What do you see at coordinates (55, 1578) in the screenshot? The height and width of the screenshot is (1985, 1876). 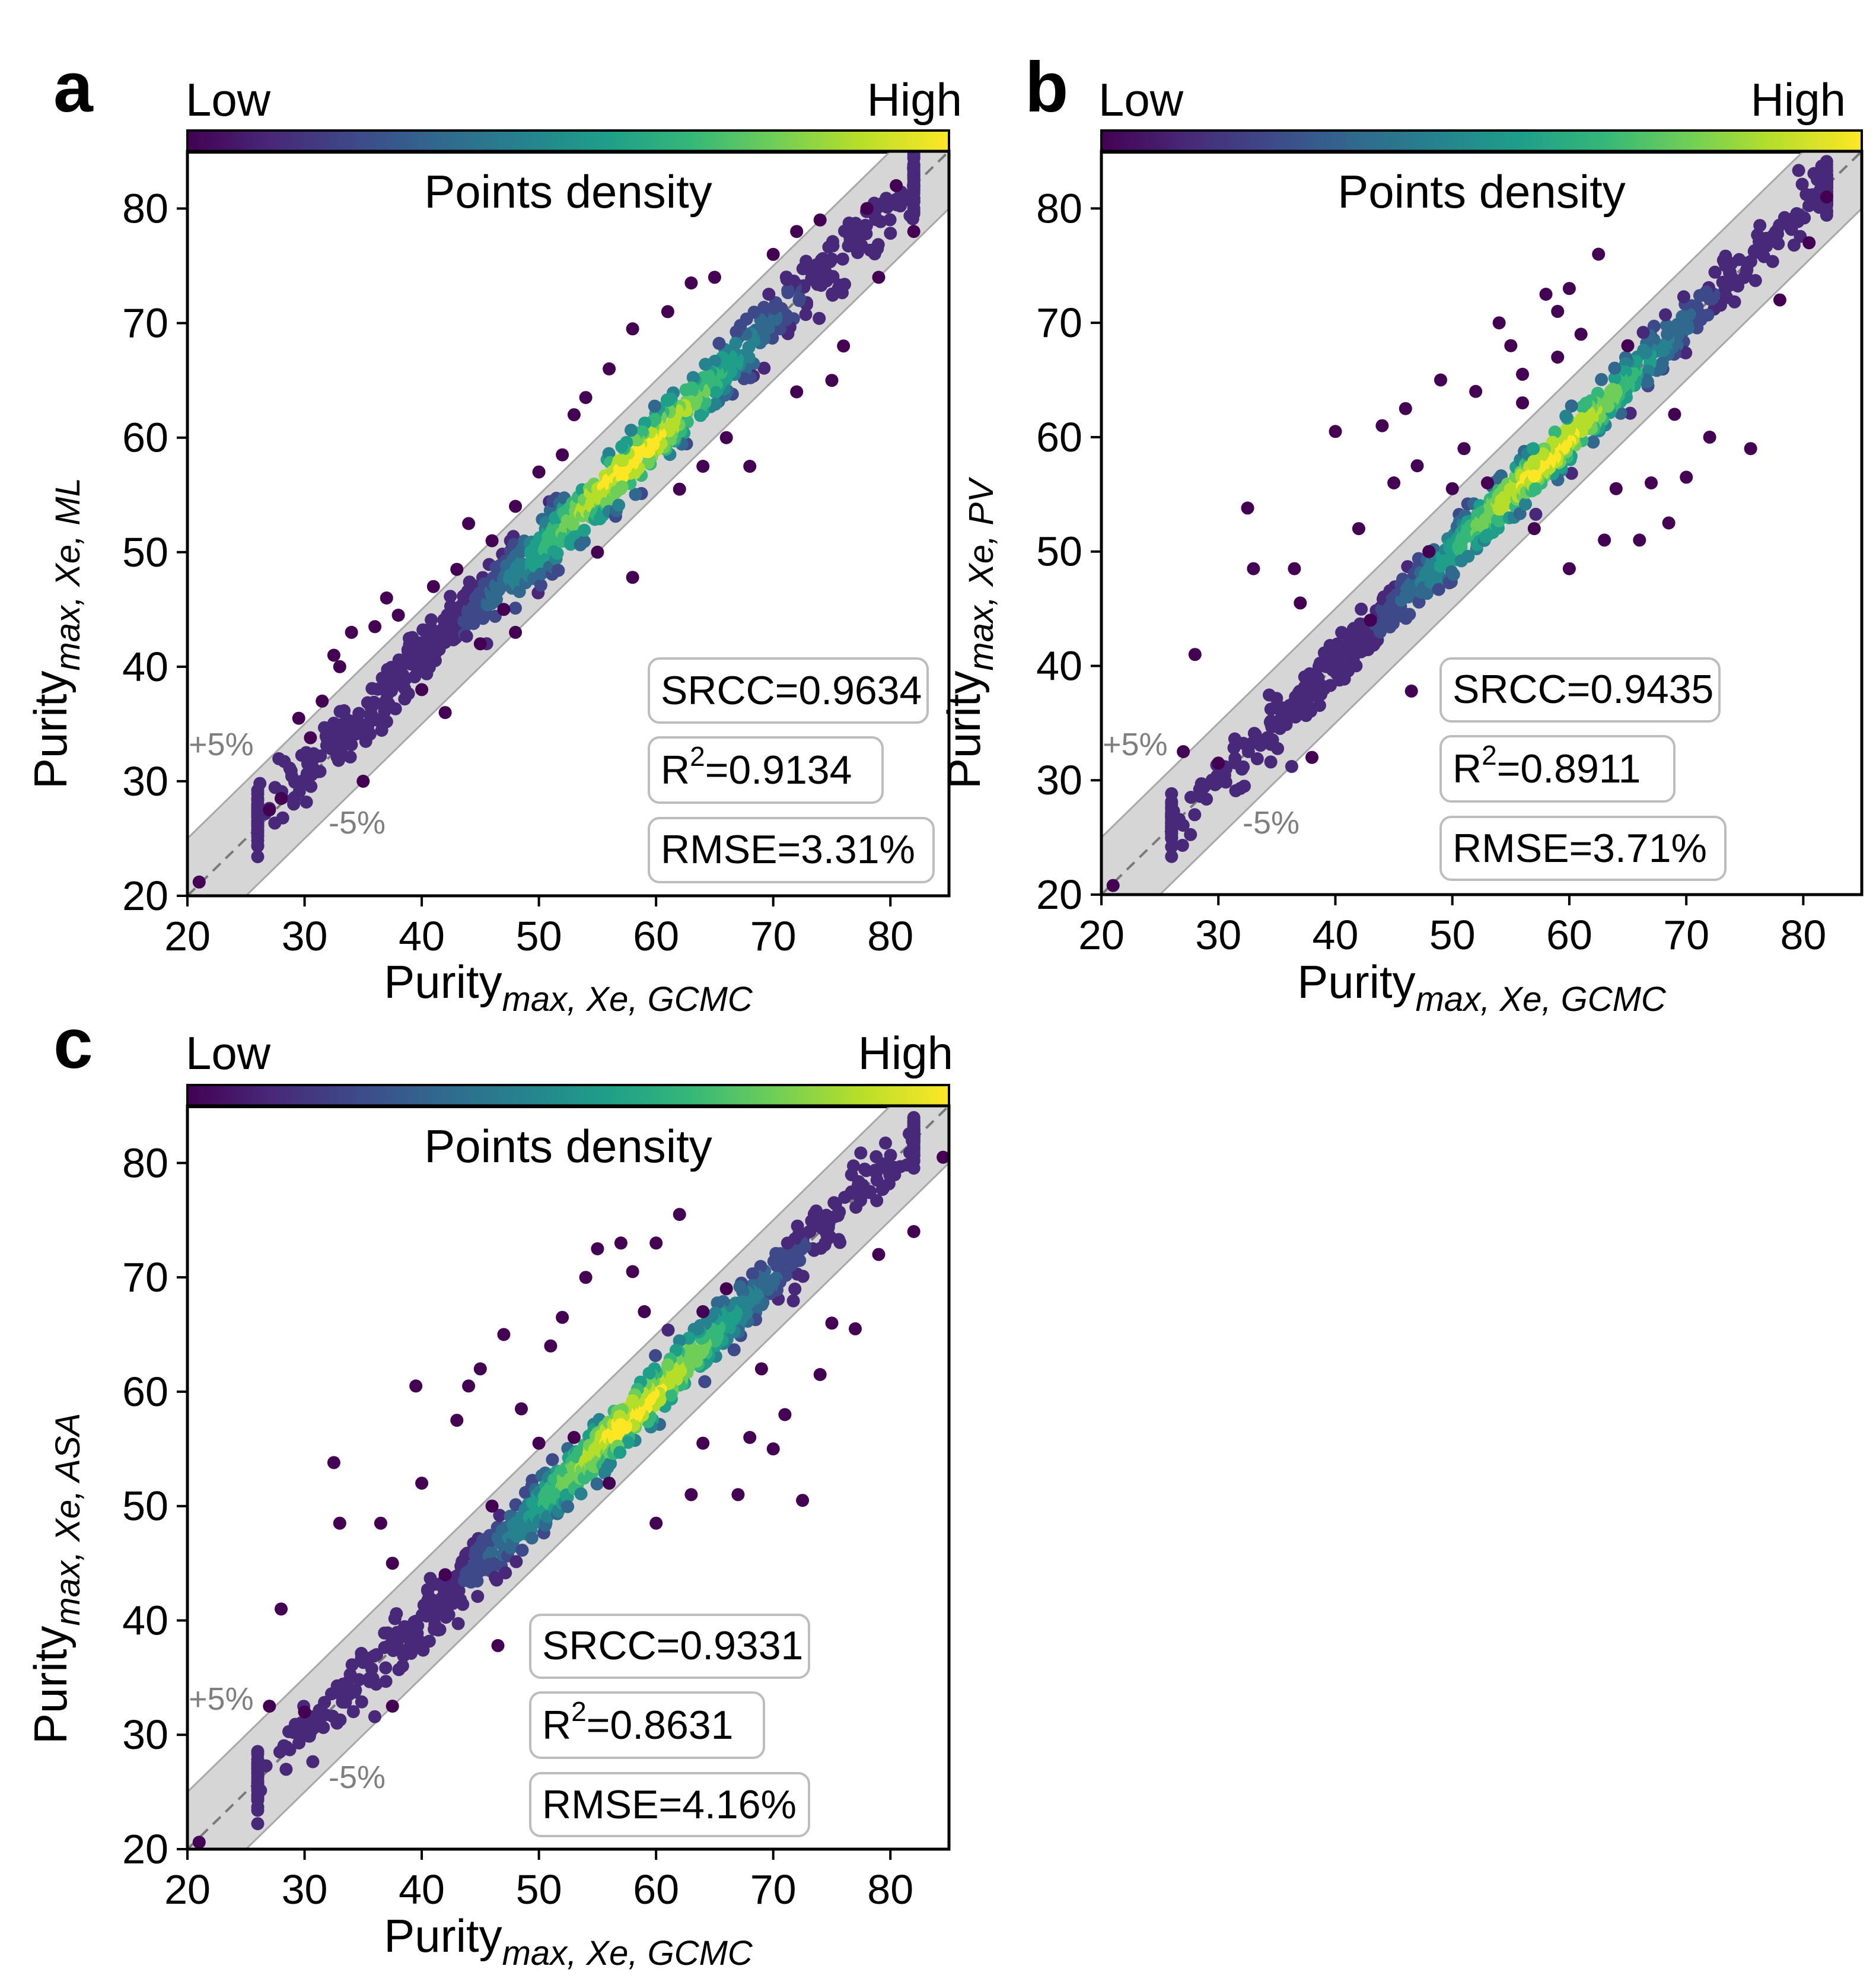 I see `y-axis-label: Puritymax, Xe, ASA` at bounding box center [55, 1578].